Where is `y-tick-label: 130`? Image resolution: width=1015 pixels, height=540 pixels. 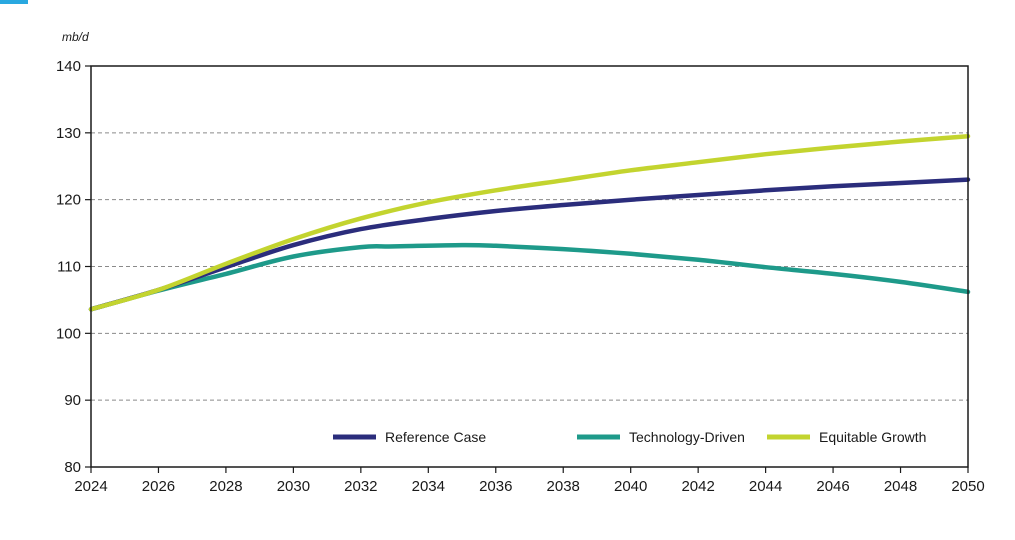
y-tick-label: 130 is located at coordinates (68, 133).